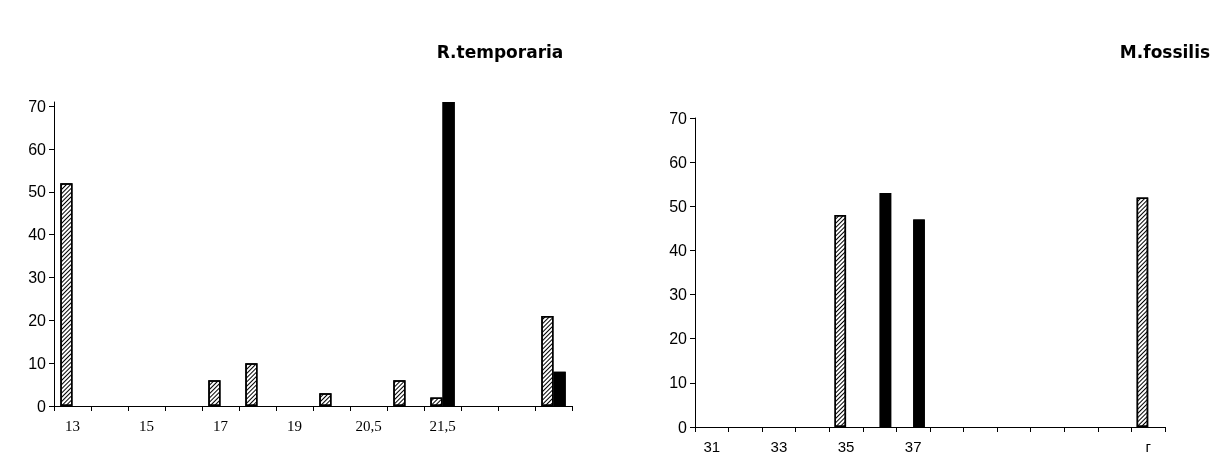 The height and width of the screenshot is (461, 1231). I want to click on x-tick-label: 13, so click(72, 425).